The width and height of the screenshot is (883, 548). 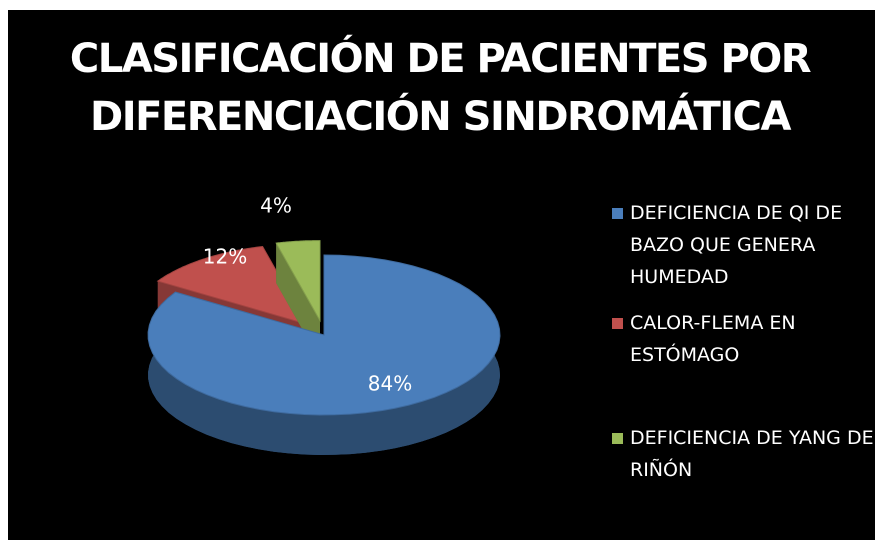 I want to click on legend-label: DEFICIENCIA DE YANG DE RIÑÓN, so click(x=752, y=454).